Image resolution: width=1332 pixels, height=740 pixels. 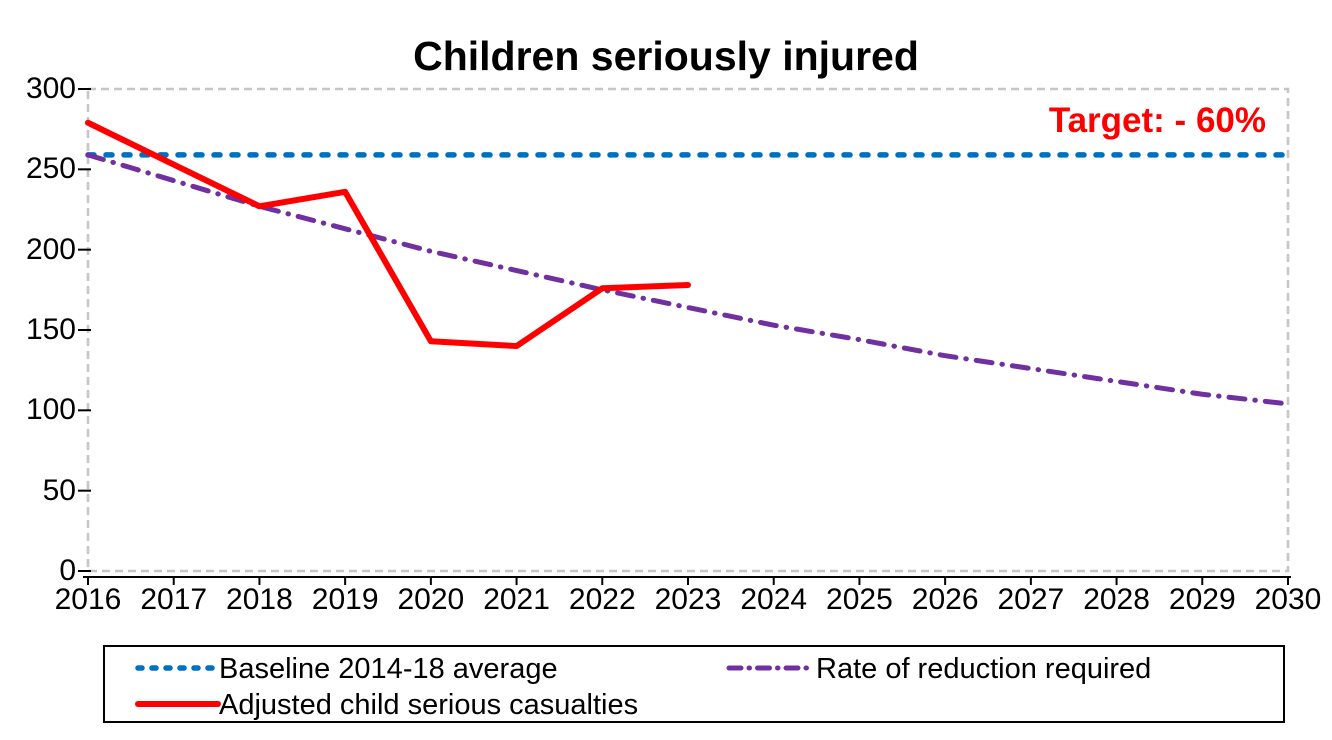 I want to click on y-axis-tick-label: 100, so click(x=50, y=410).